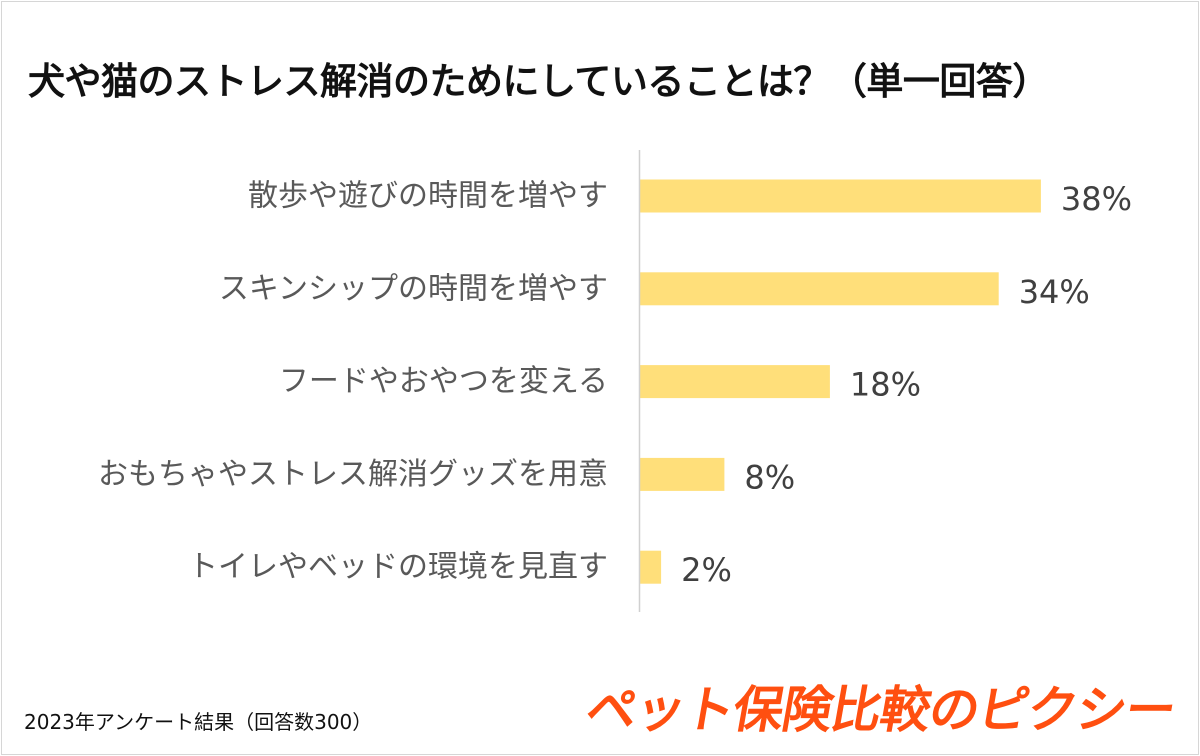  I want to click on category-label-2: スキンシップの時間を増やす, so click(413, 288).